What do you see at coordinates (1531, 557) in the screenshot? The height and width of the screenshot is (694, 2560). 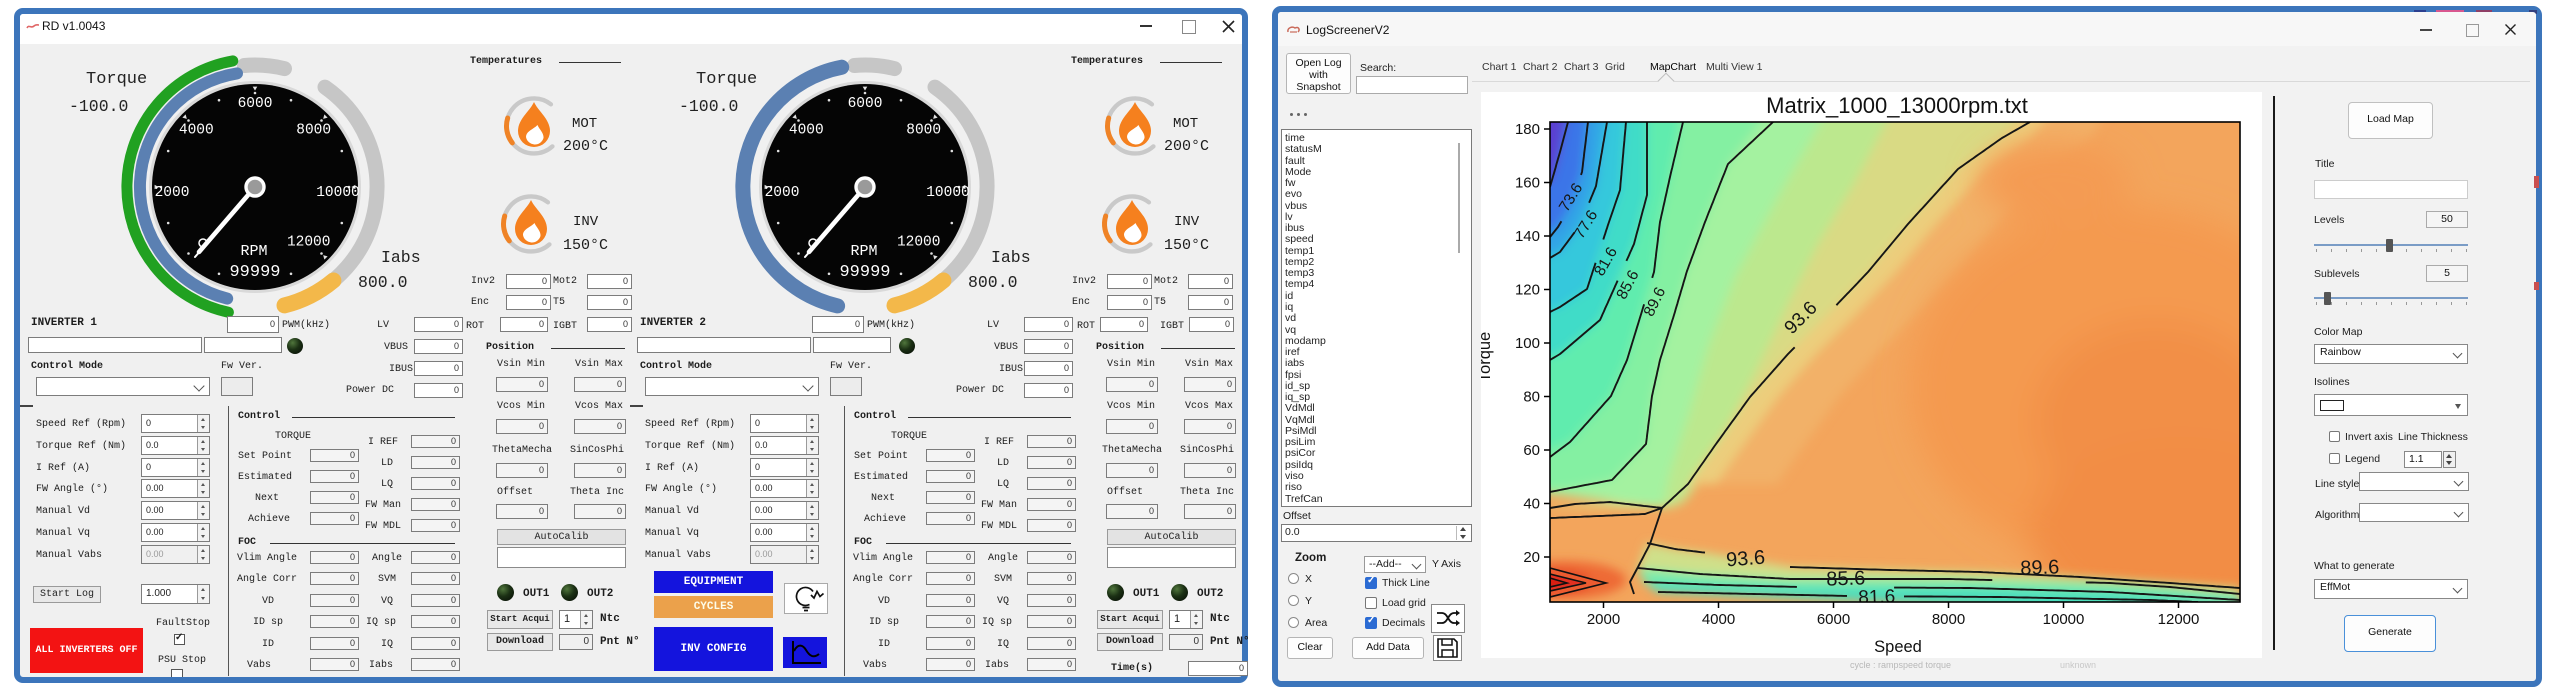 I see `svg-text: 20` at bounding box center [1531, 557].